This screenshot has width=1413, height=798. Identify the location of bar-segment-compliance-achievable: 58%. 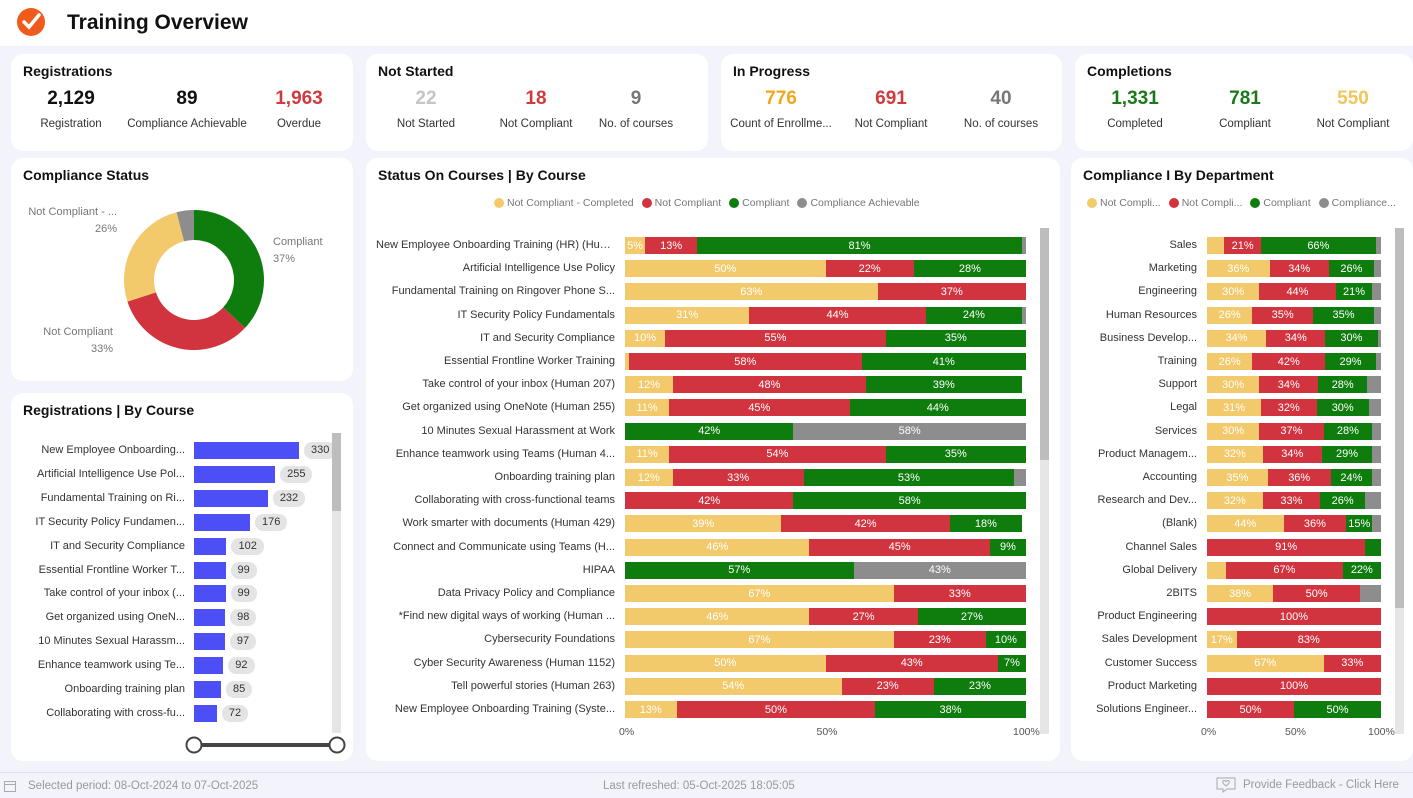
(909, 431).